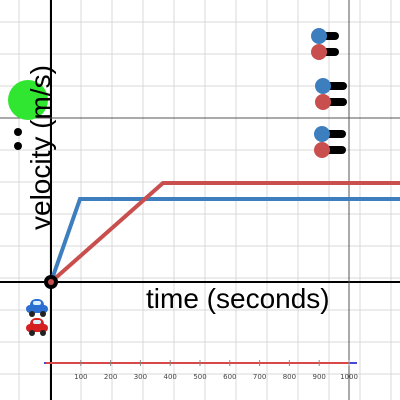  What do you see at coordinates (140, 377) in the screenshot?
I see `timeline-tick-label: 300` at bounding box center [140, 377].